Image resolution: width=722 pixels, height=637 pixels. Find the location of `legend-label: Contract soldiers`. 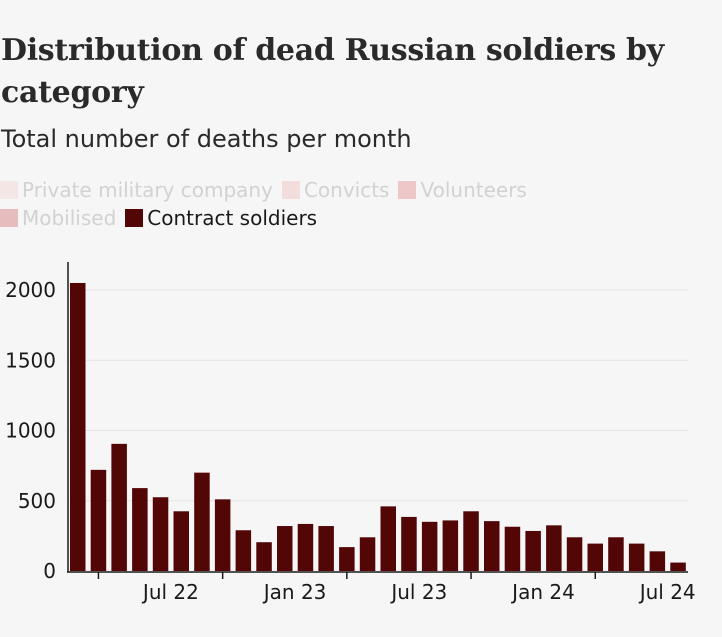

legend-label: Contract soldiers is located at coordinates (232, 218).